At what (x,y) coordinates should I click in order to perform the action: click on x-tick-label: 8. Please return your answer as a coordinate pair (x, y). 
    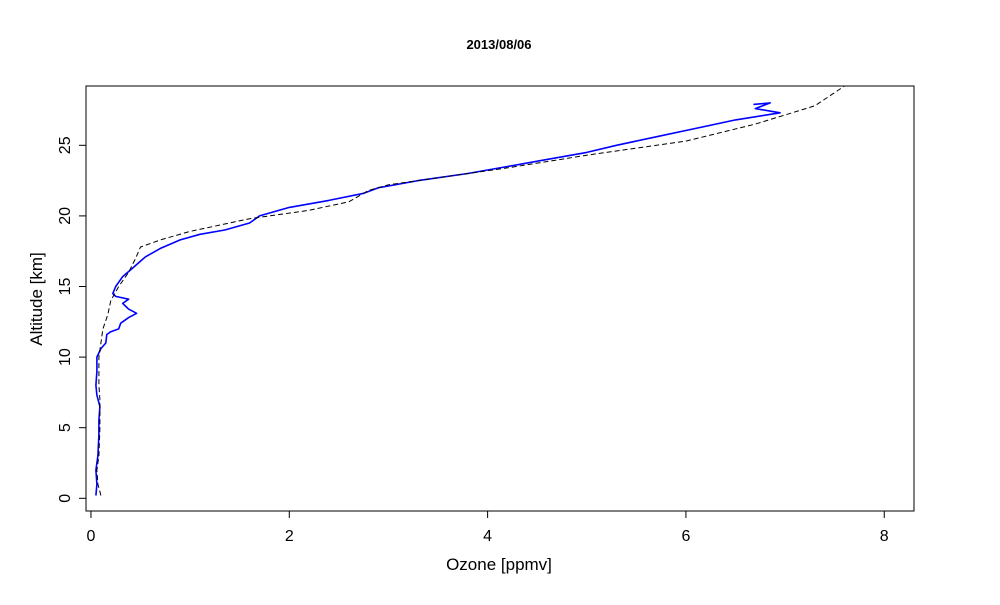
    Looking at the image, I should click on (884, 536).